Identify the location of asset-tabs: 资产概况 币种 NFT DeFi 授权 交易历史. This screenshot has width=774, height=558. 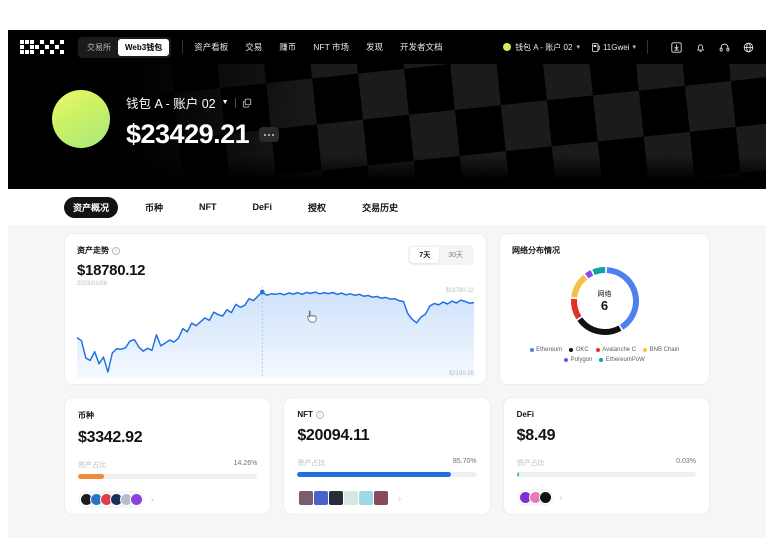
(387, 207).